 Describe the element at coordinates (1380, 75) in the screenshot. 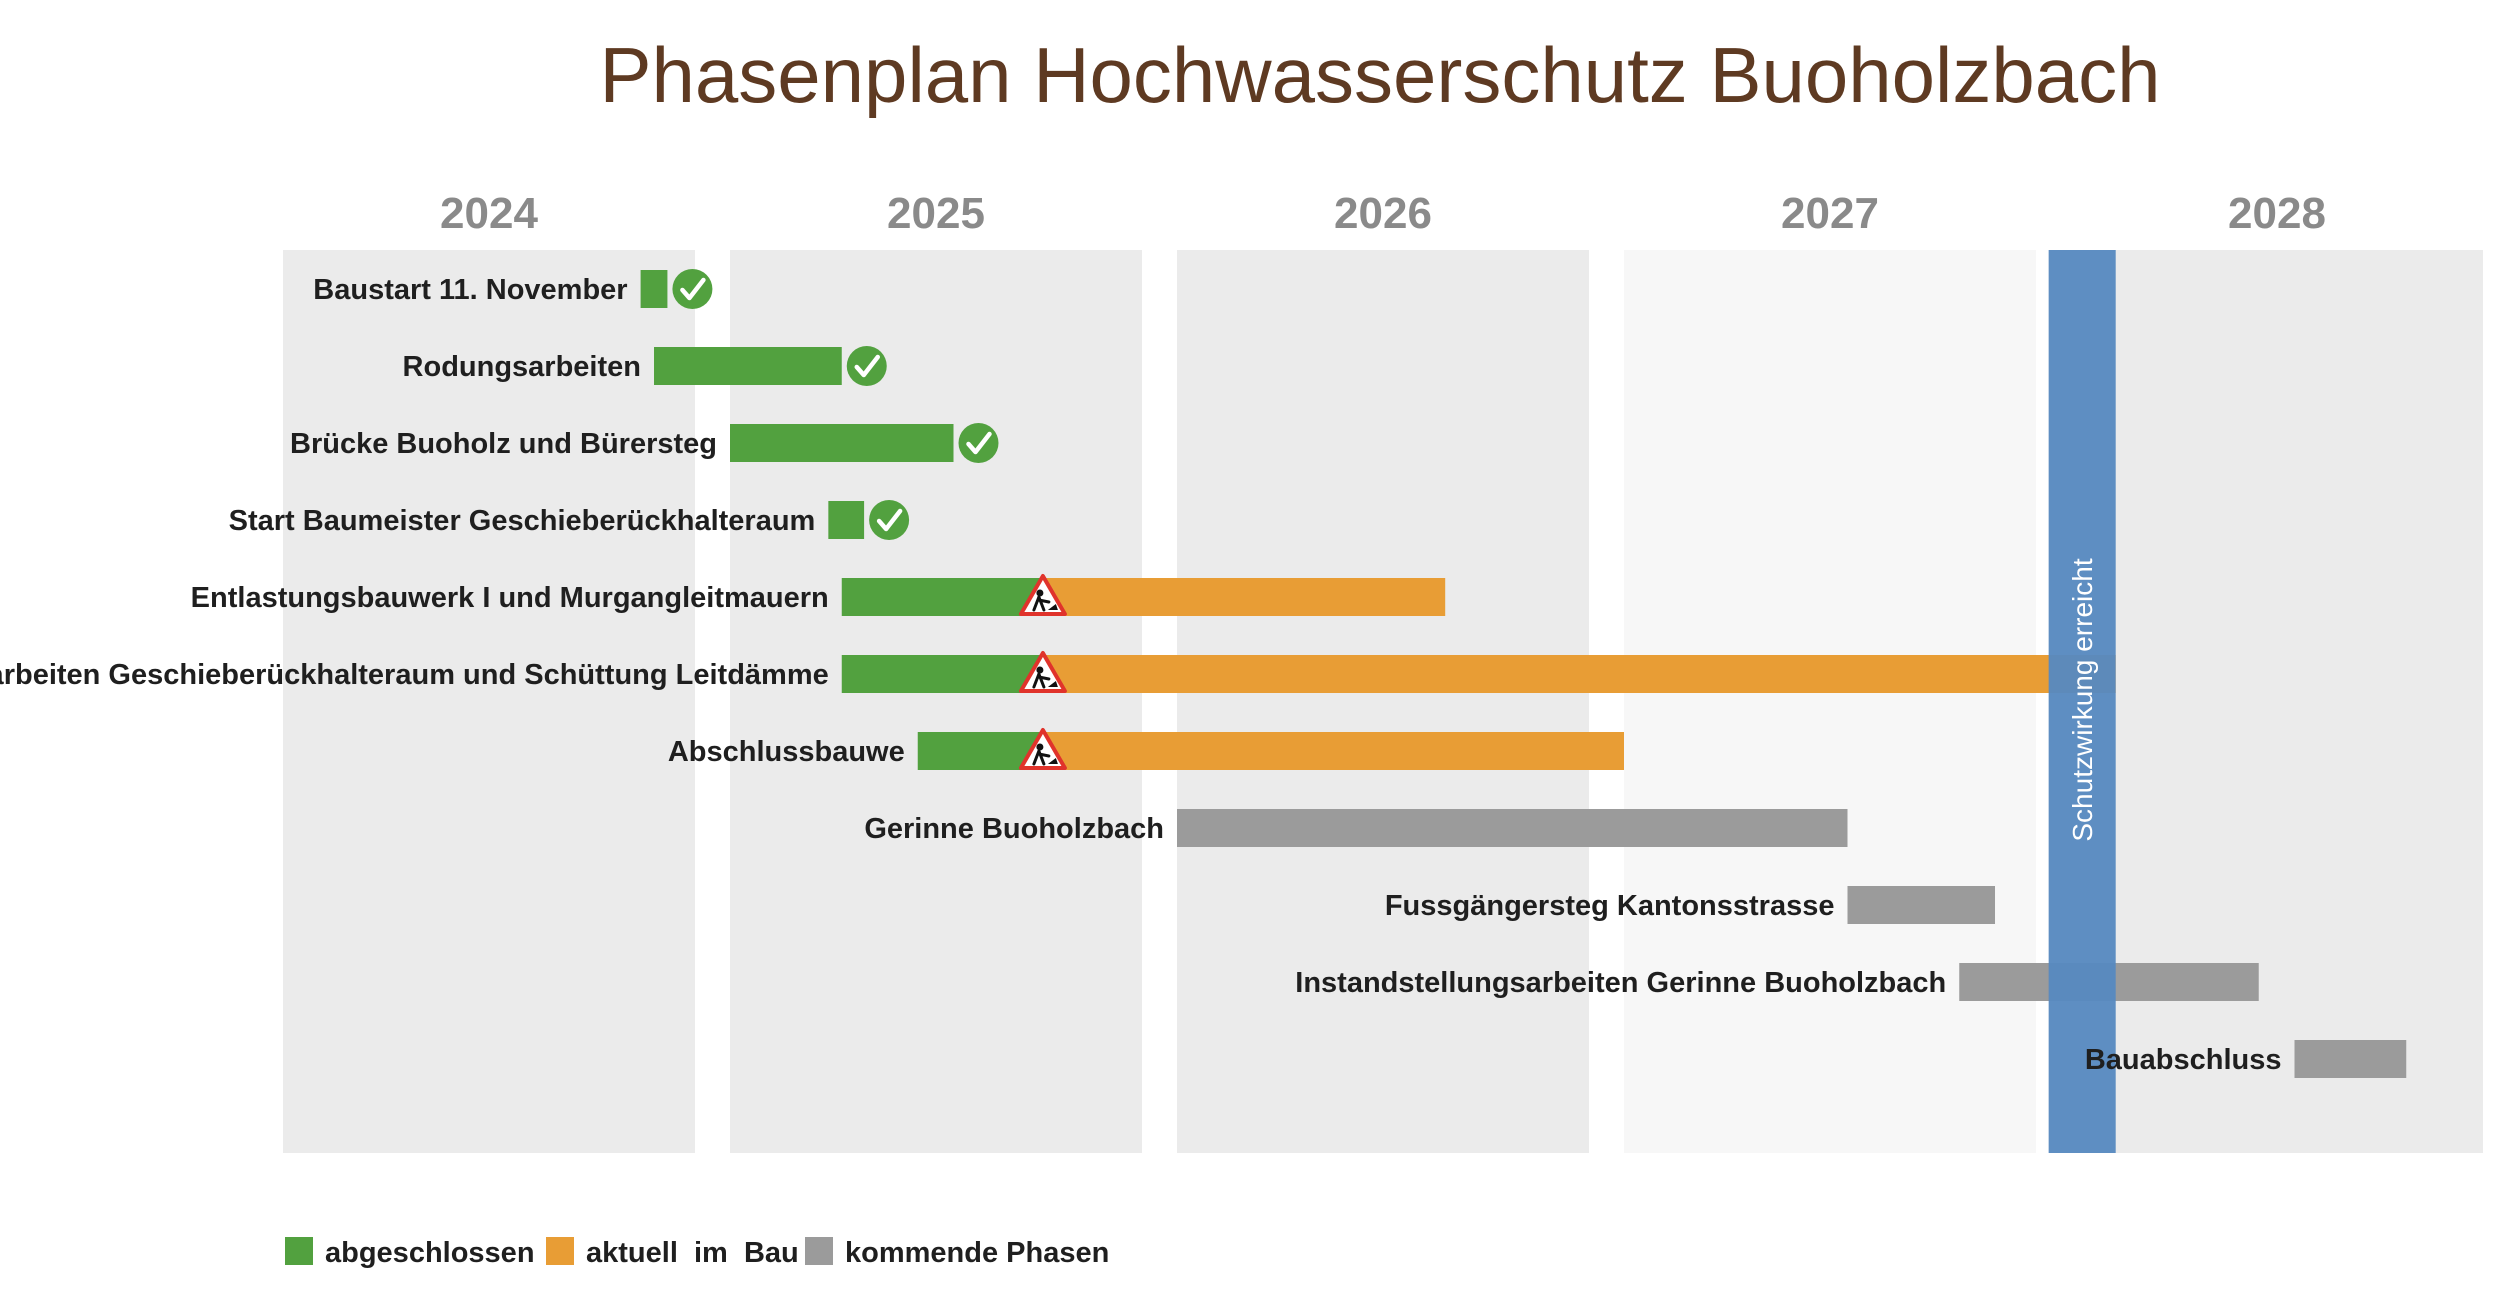

I see `chart-title: Phasenplan Hochwasserschutz Buoholzbach` at that location.